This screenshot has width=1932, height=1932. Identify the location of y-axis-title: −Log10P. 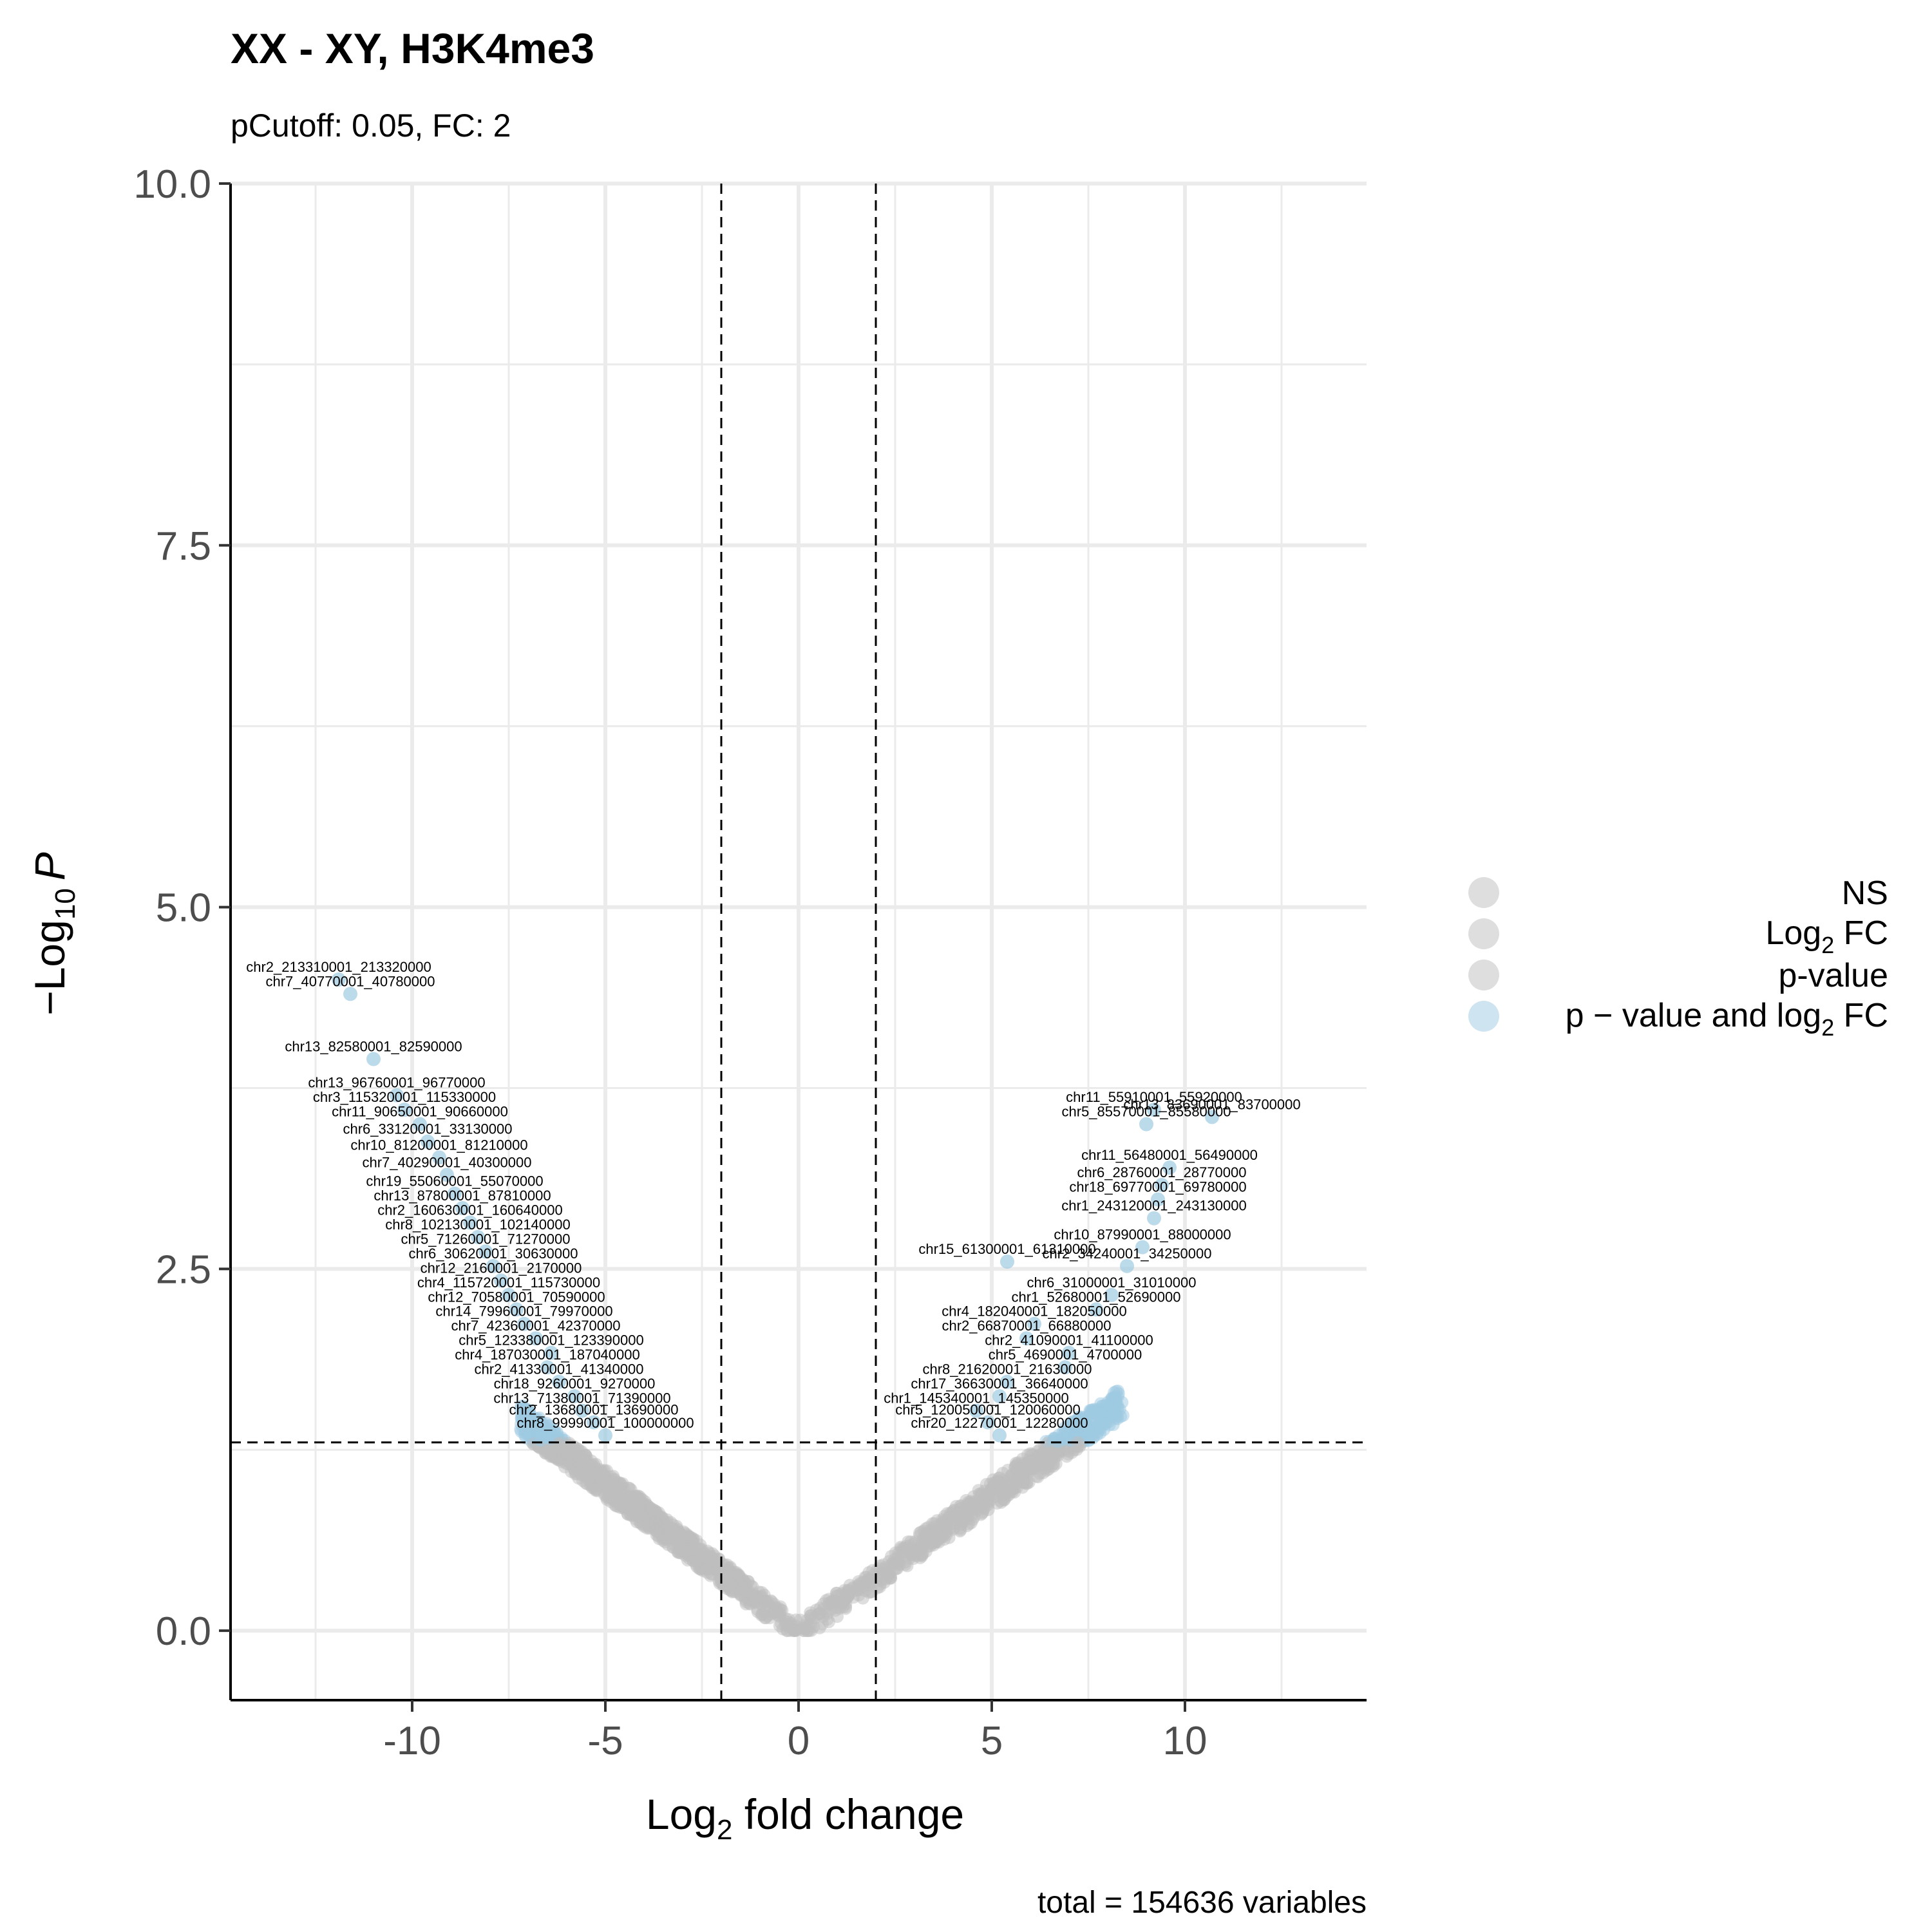
(54, 934).